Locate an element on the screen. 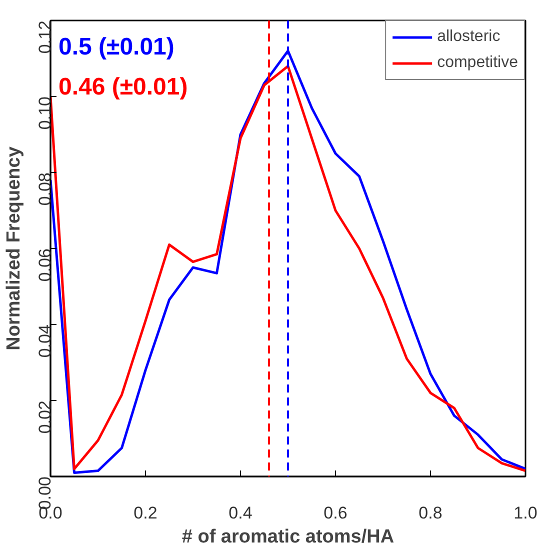  x-tick-label: 0.8 is located at coordinates (430, 513).